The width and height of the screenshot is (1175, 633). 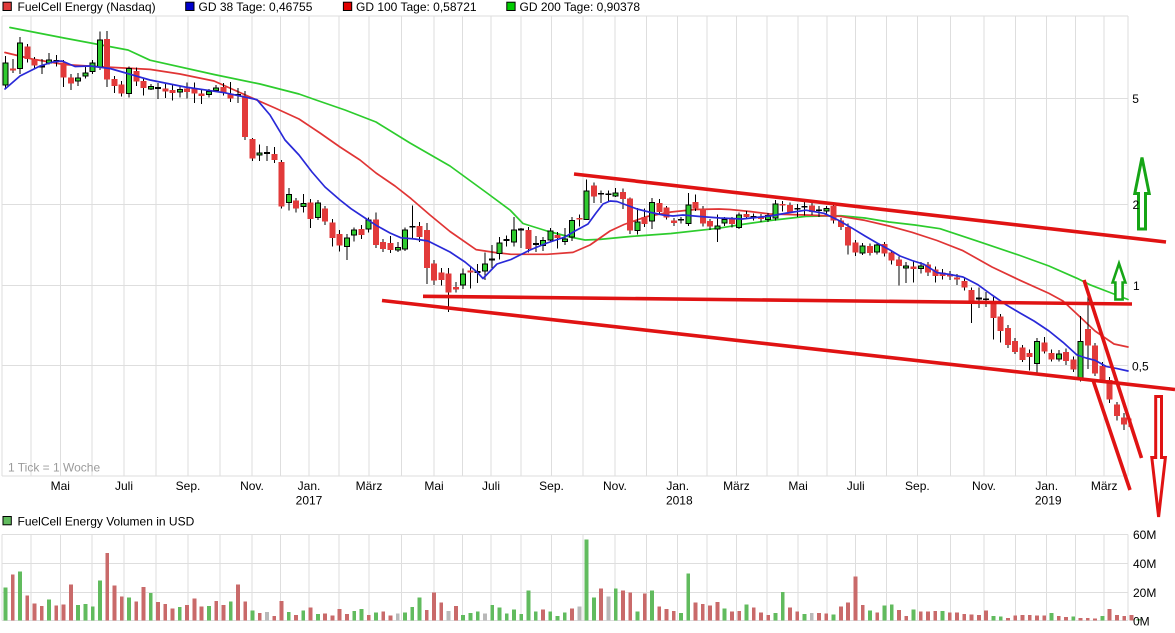 What do you see at coordinates (1136, 286) in the screenshot?
I see `svg-text: 1` at bounding box center [1136, 286].